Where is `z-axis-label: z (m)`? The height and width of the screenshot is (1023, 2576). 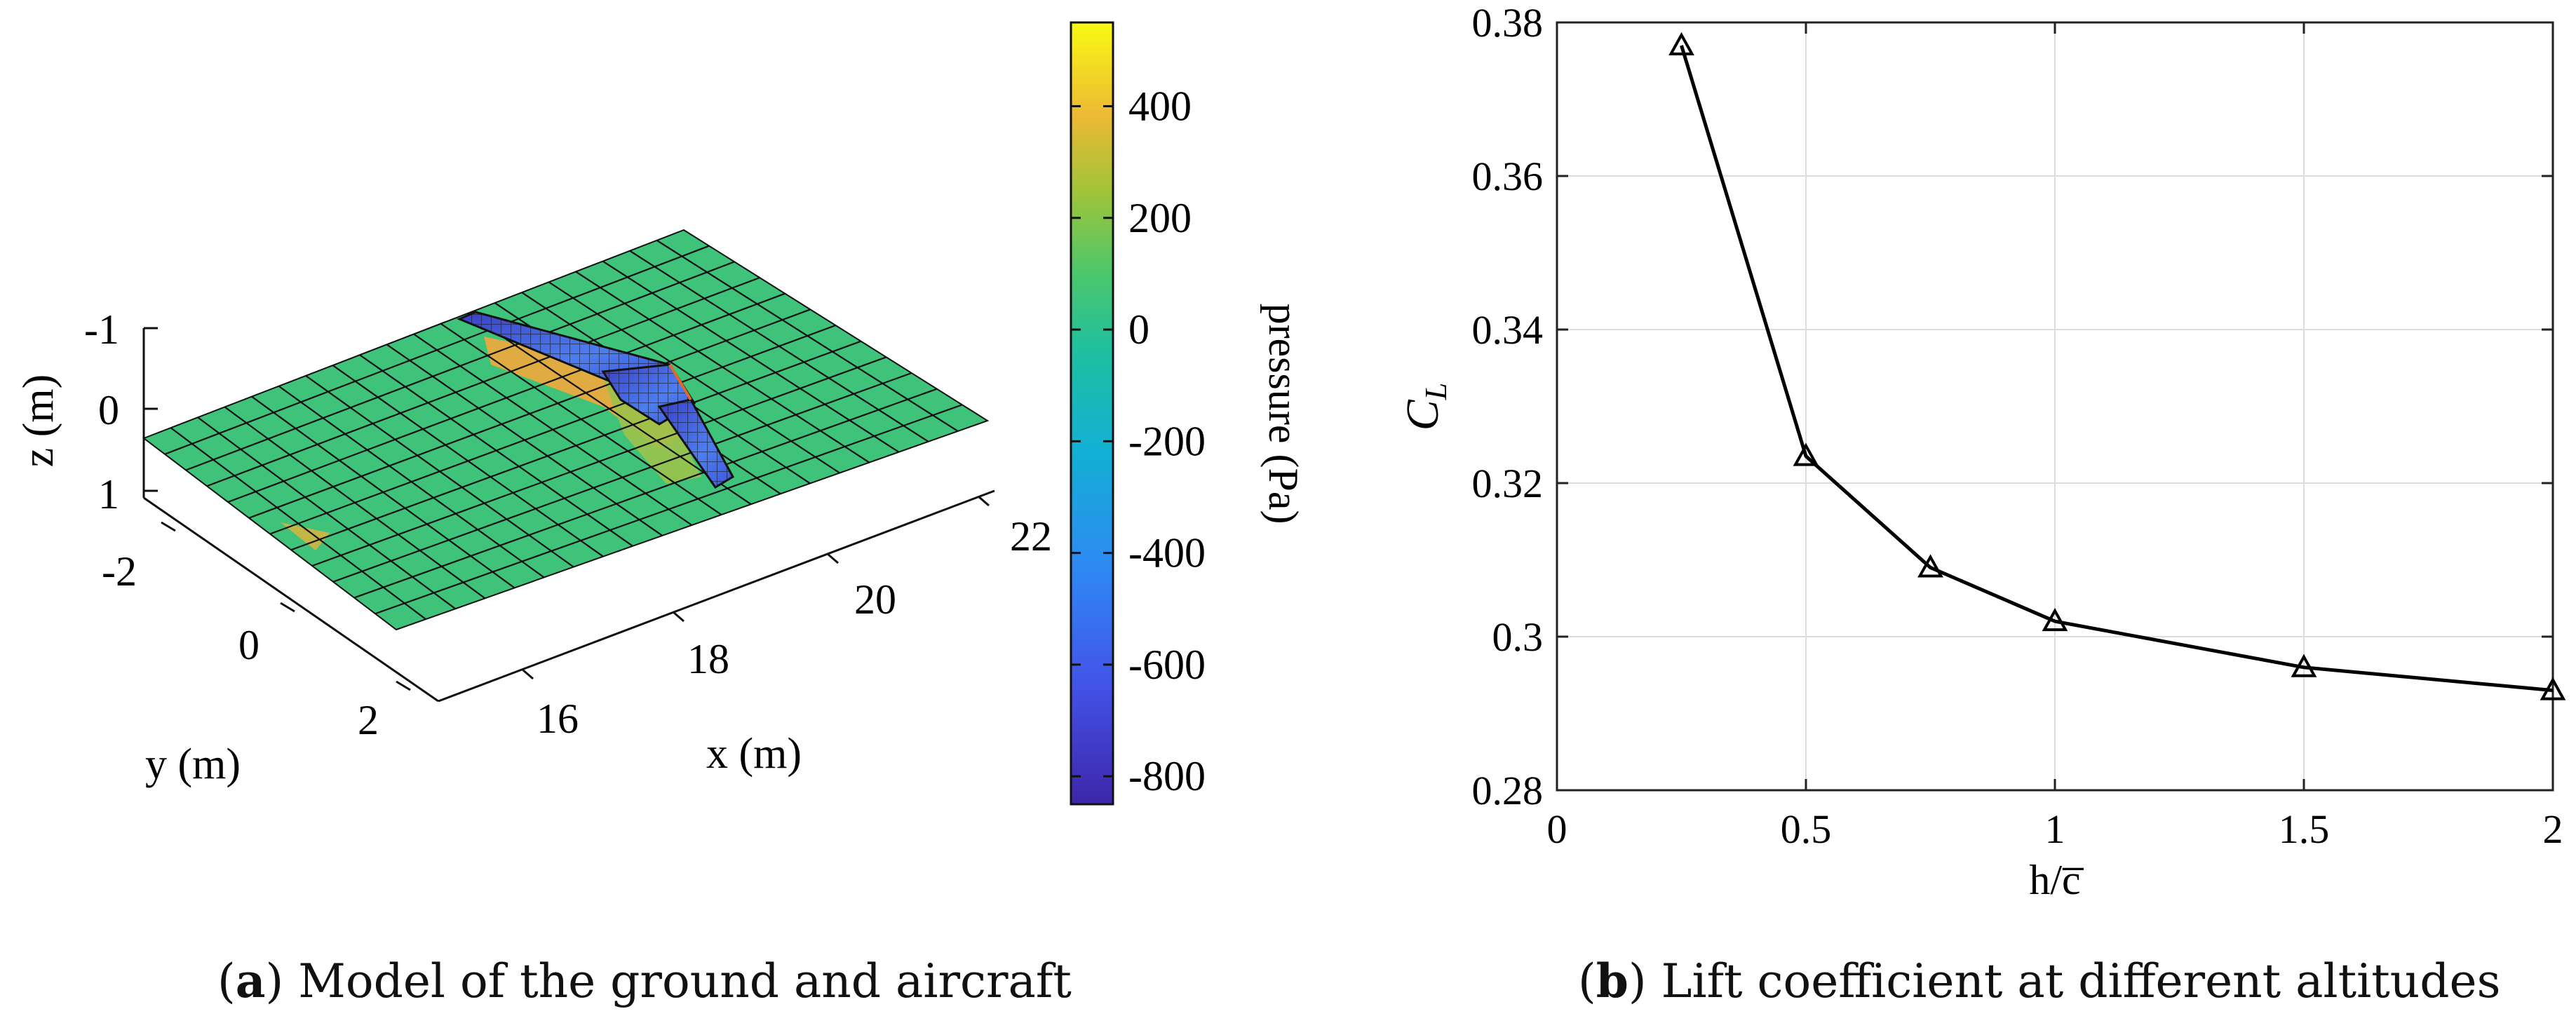
z-axis-label: z (m) is located at coordinates (38, 421).